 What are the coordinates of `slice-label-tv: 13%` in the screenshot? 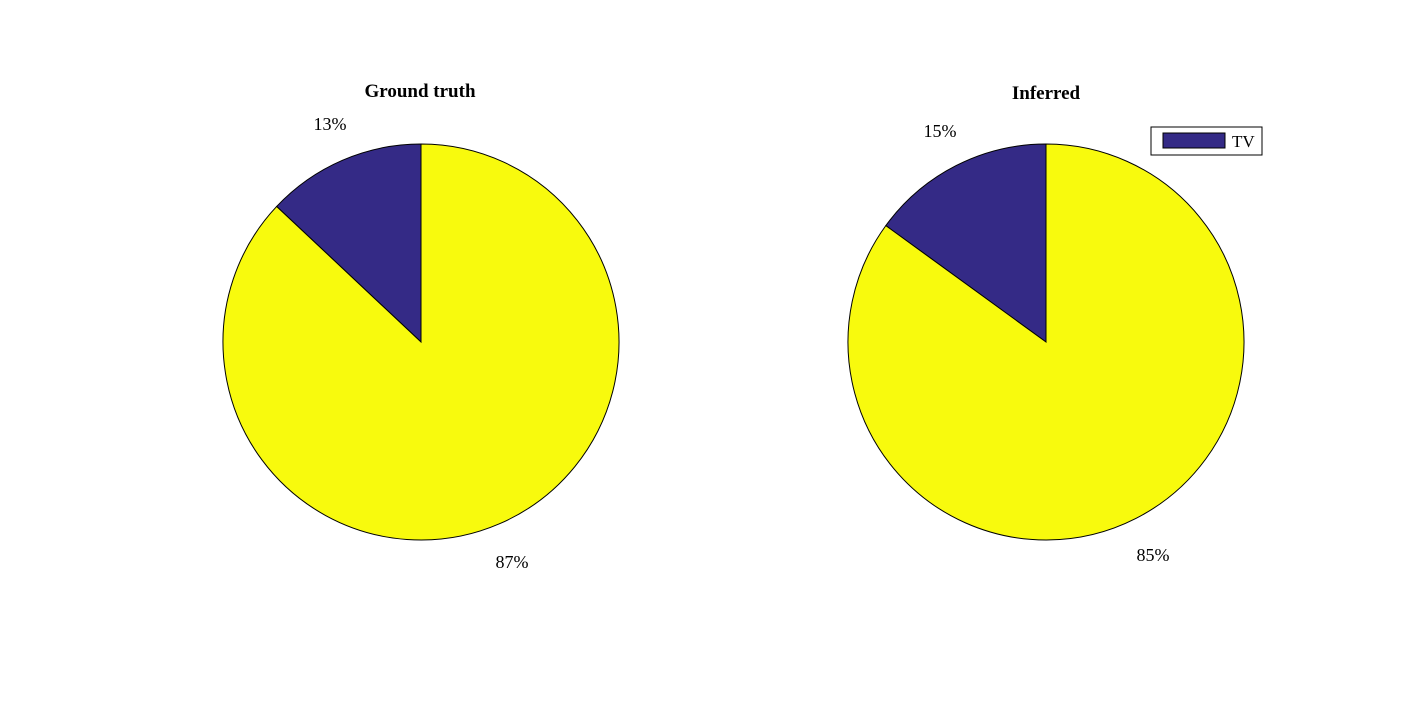 It's located at (330, 124).